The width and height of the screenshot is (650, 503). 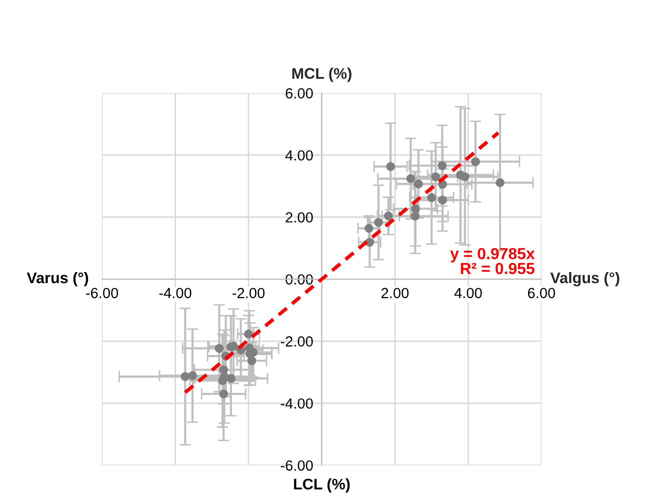 I want to click on x-tick-label: 6.00, so click(x=542, y=293).